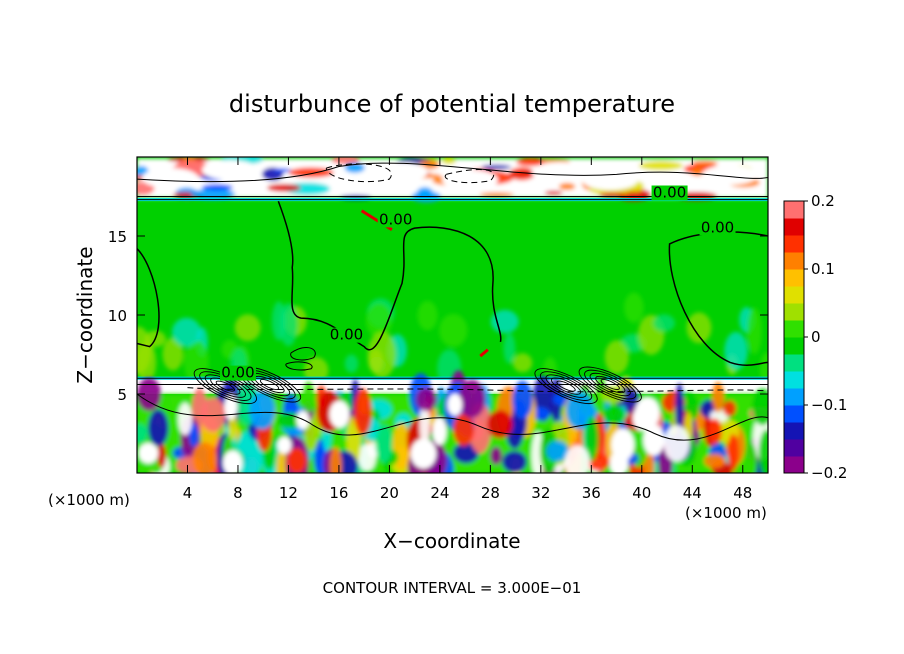 Image resolution: width=904 pixels, height=654 pixels. I want to click on x-tick-label: 32, so click(540, 493).